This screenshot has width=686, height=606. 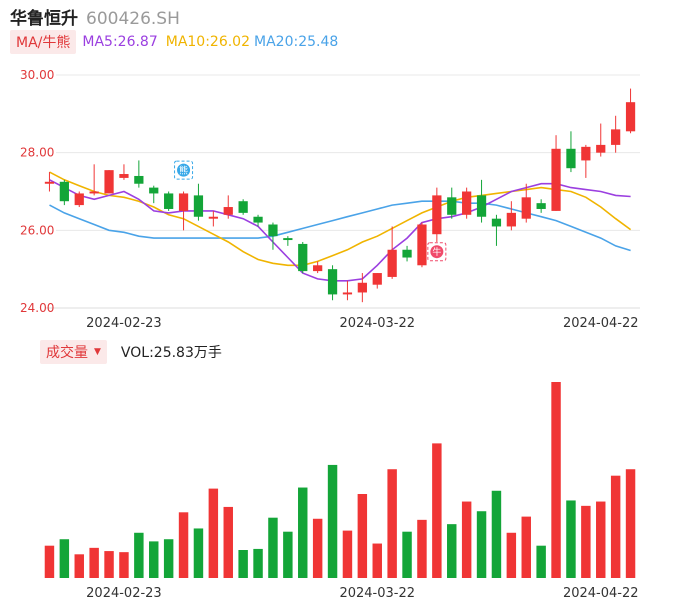 I want to click on volume-indicator-dropdown: 成交量 ▼, so click(x=73, y=352).